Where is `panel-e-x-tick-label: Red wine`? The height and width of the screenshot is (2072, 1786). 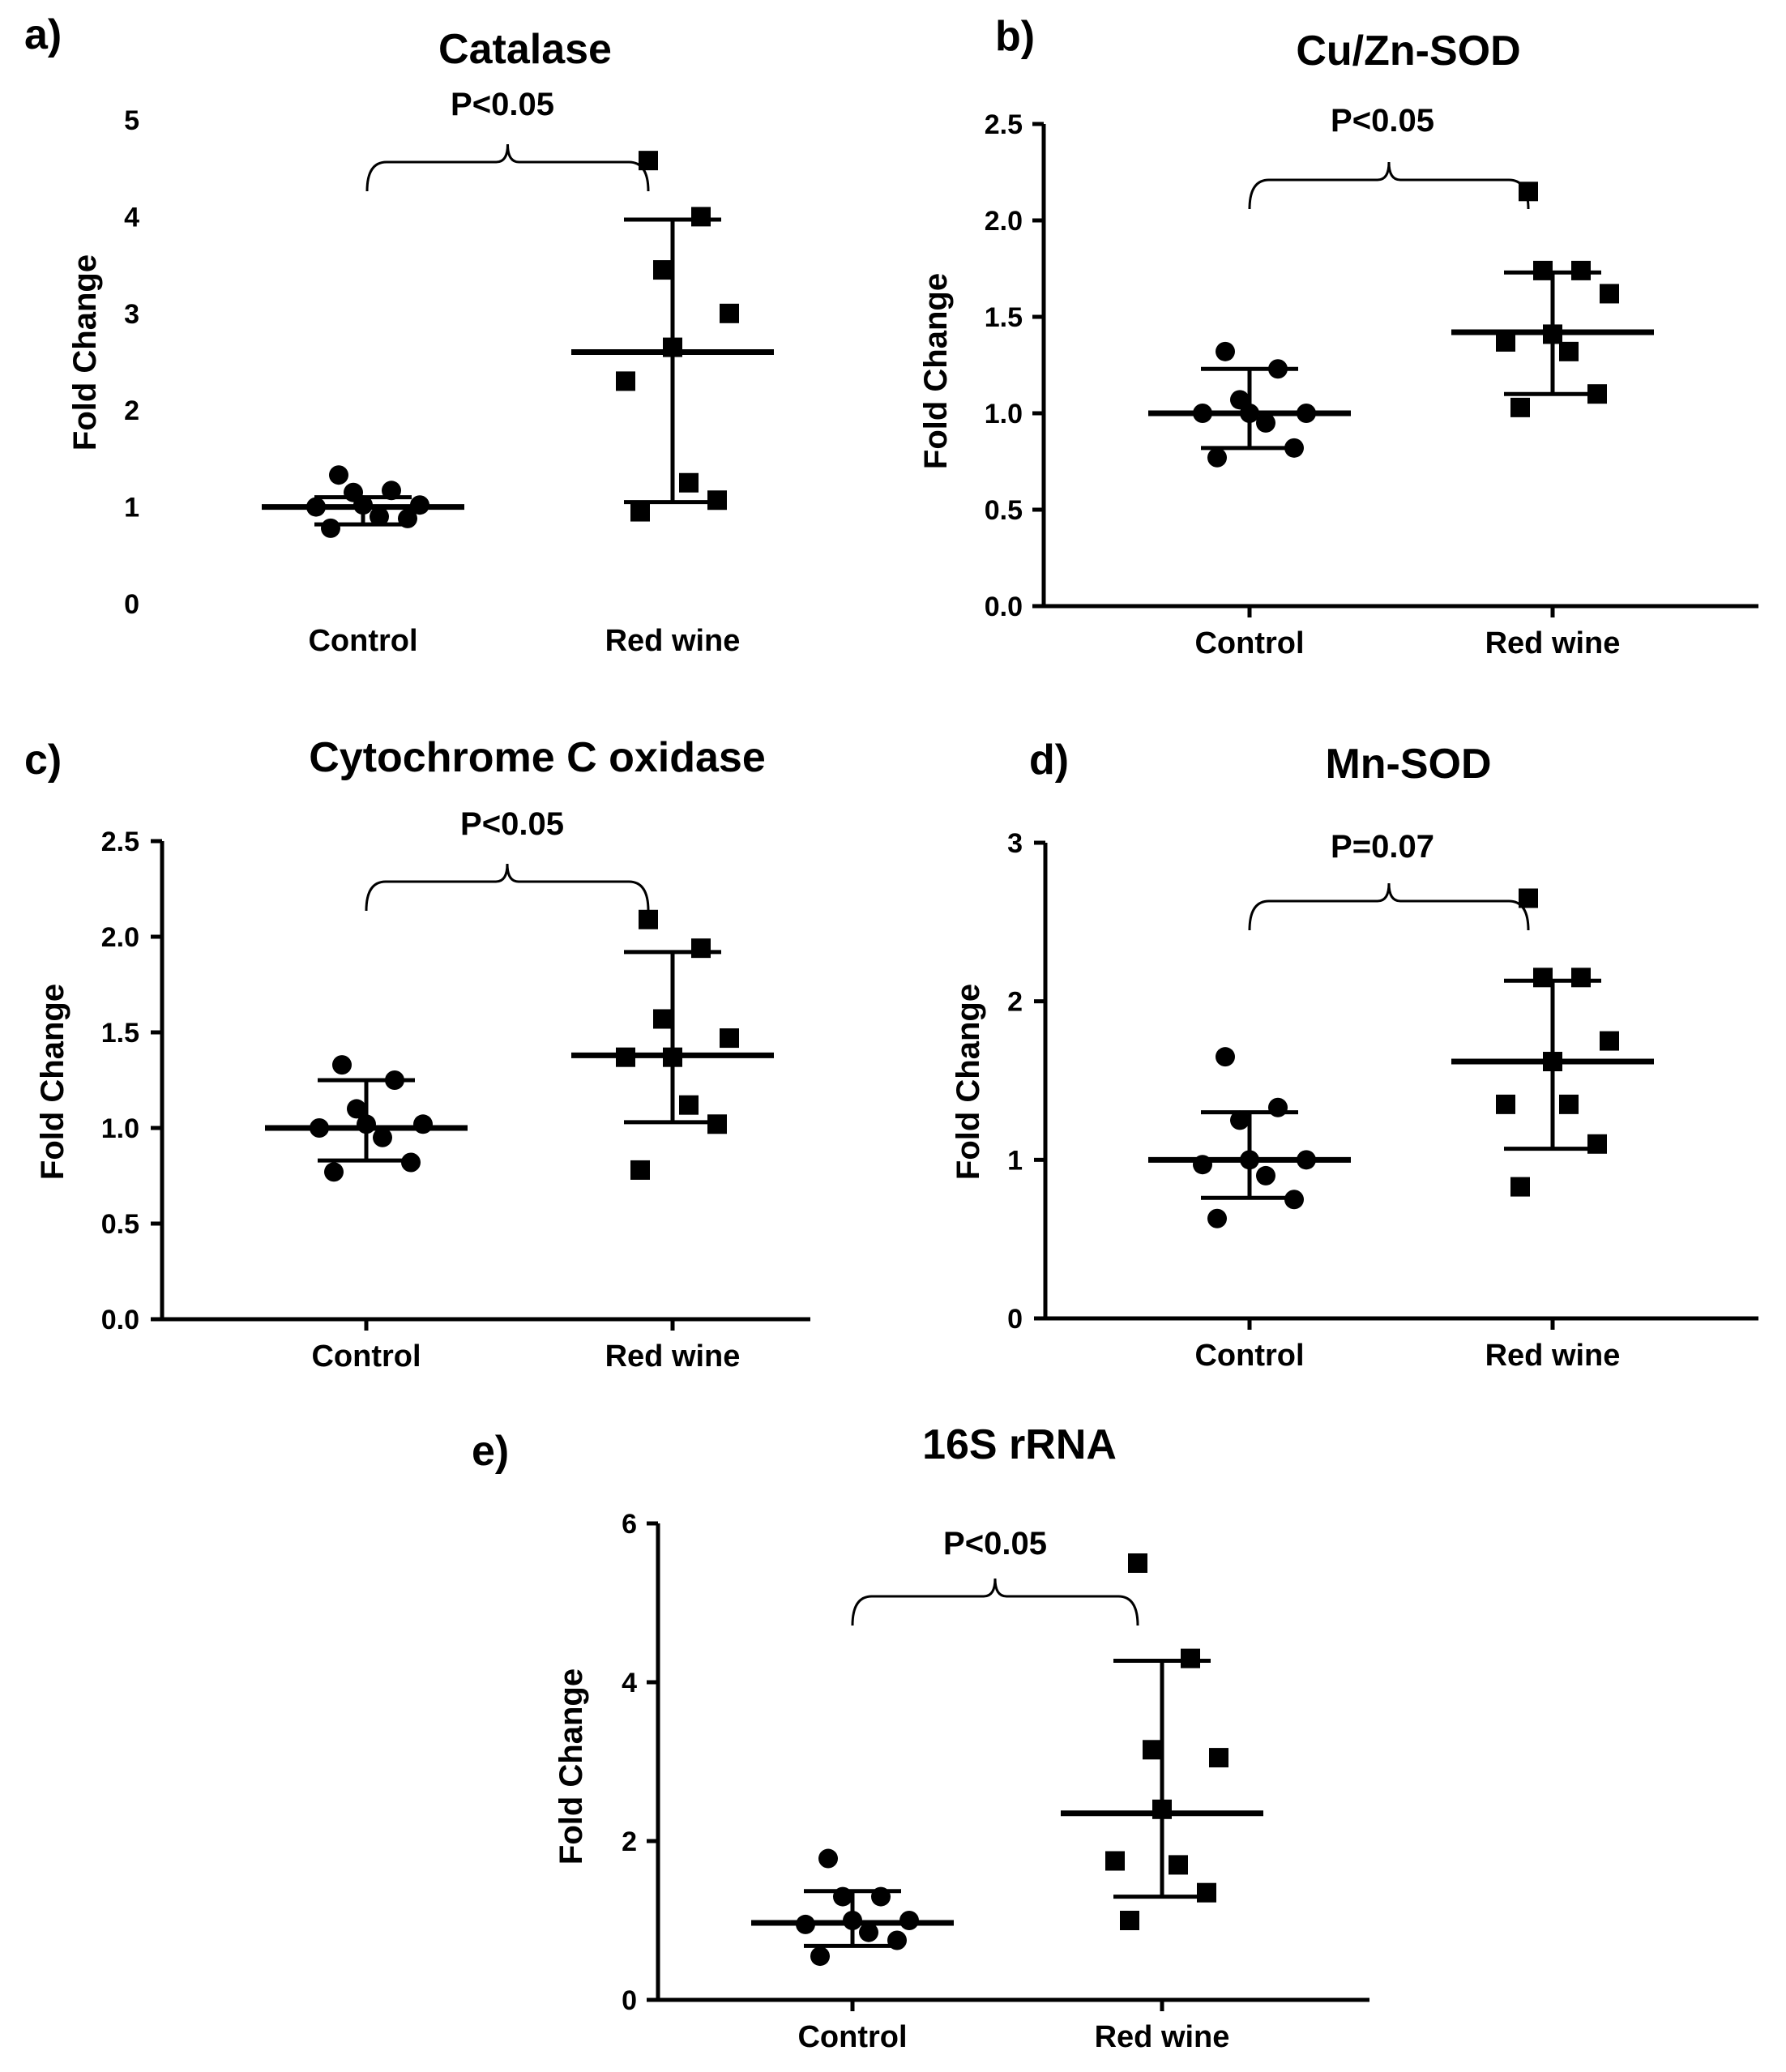
panel-e-x-tick-label: Red wine is located at coordinates (1162, 2037).